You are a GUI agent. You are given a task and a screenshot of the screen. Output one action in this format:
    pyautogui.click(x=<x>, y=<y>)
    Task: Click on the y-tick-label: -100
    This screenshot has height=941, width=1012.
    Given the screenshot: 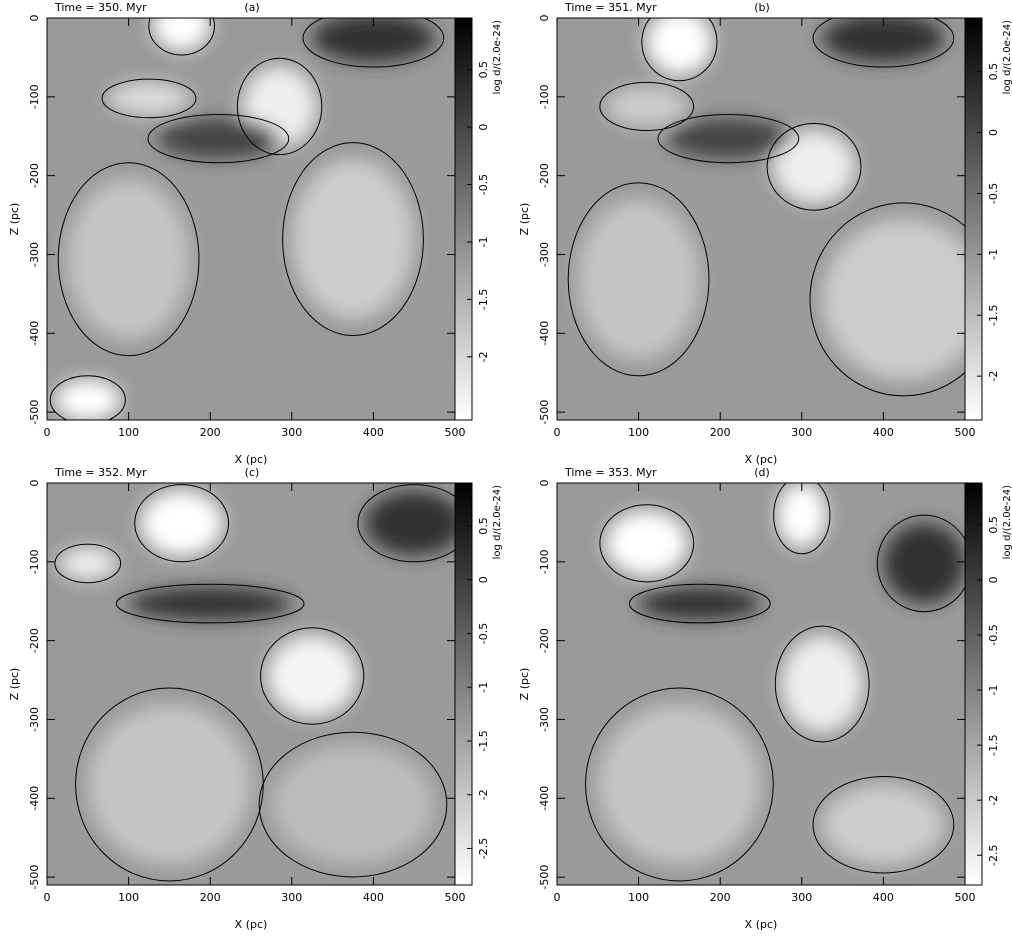 What is the action you would take?
    pyautogui.click(x=34, y=561)
    